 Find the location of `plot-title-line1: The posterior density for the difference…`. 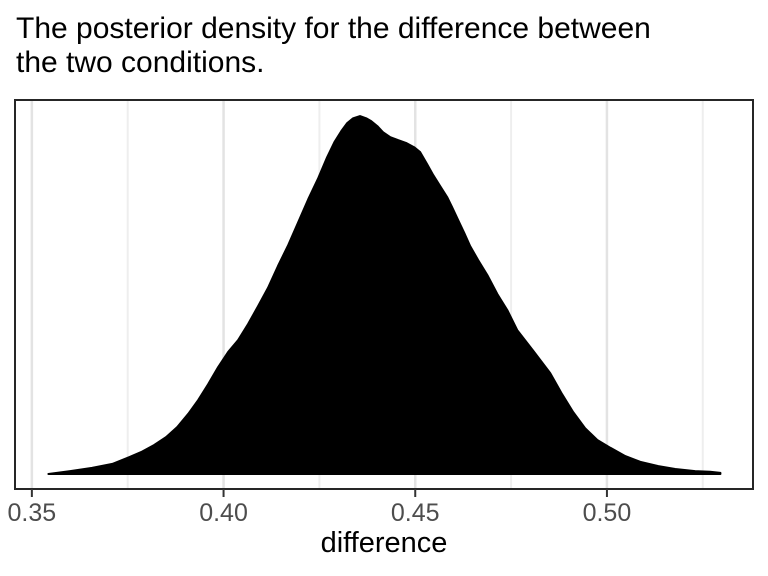

plot-title-line1: The posterior density for the difference… is located at coordinates (333, 28).